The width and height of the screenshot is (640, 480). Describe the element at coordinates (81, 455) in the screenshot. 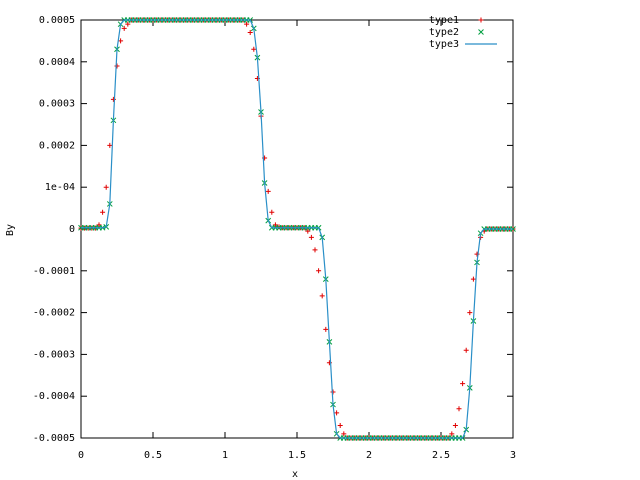

I see `x-tick-label: 0` at that location.